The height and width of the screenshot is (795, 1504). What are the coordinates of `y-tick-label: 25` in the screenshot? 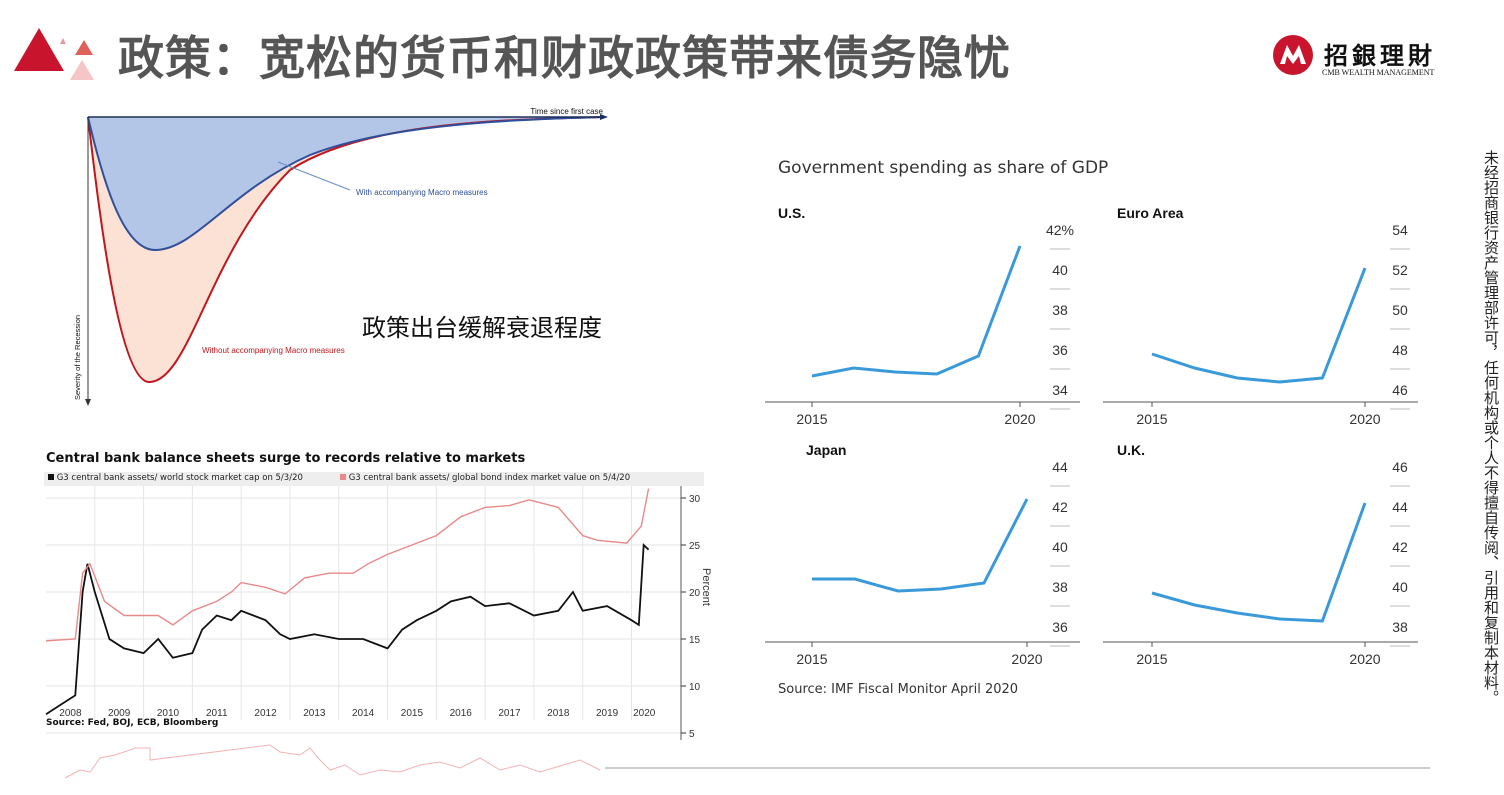 It's located at (695, 546).